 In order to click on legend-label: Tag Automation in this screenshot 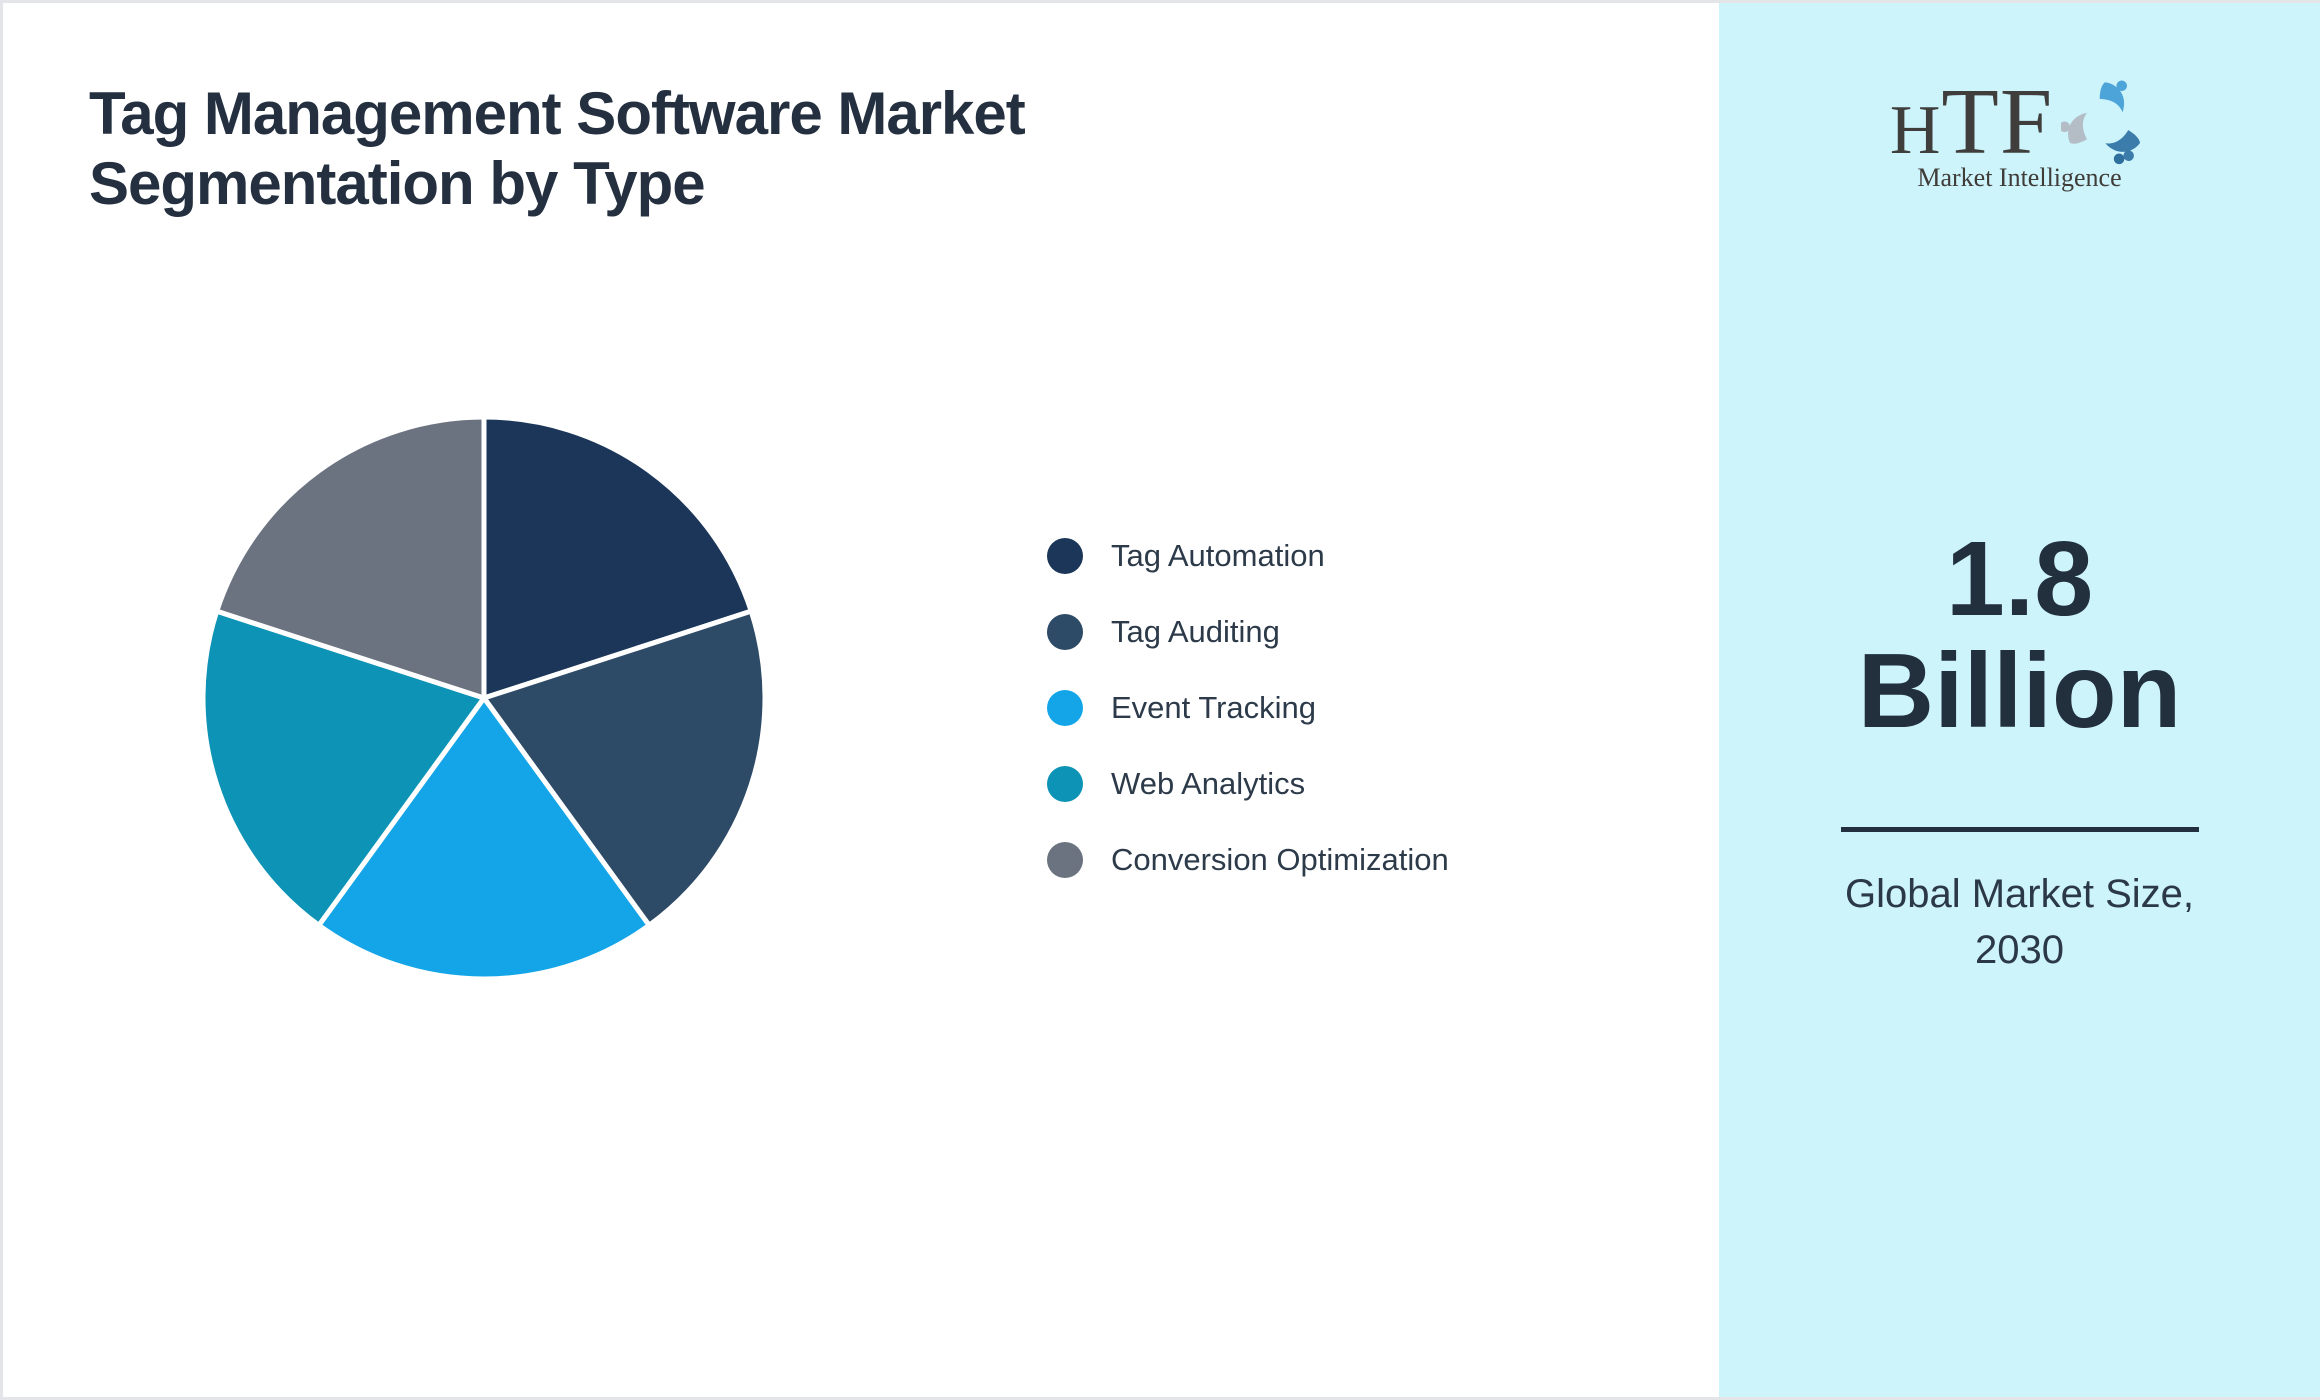, I will do `click(1218, 555)`.